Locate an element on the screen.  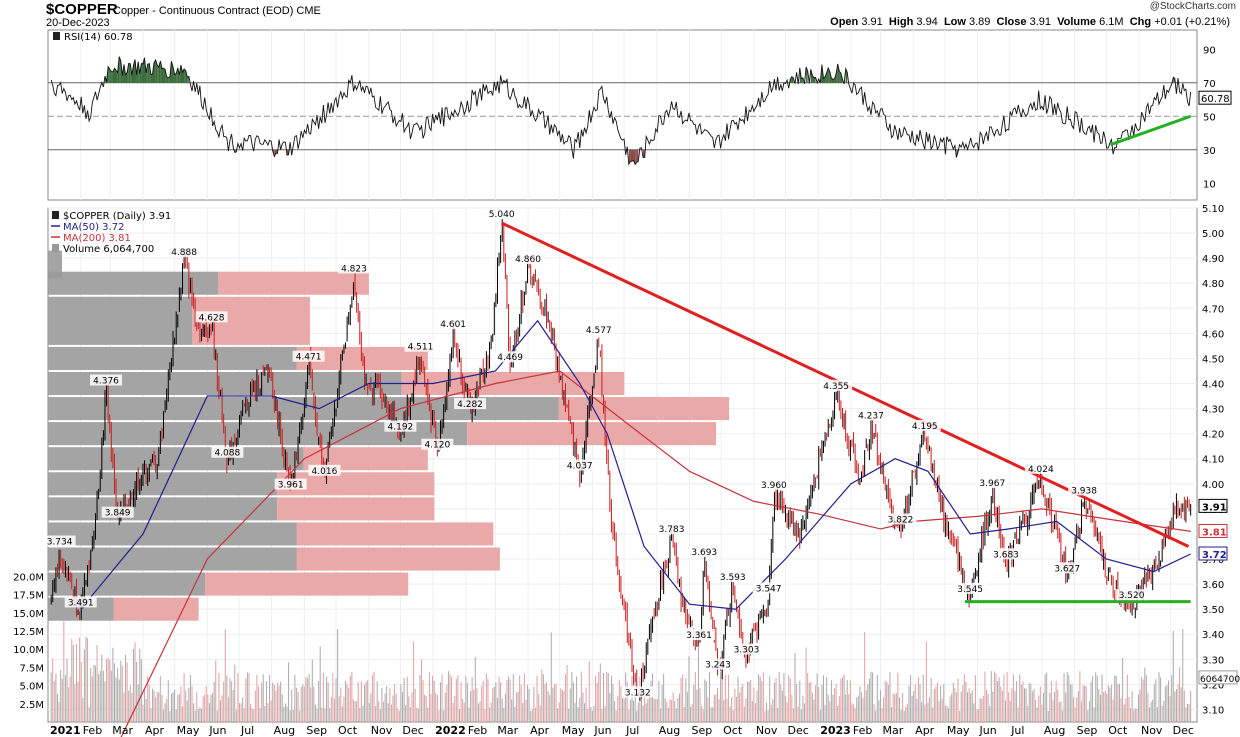
legend-text: MA(200) 3.81 is located at coordinates (97, 238).